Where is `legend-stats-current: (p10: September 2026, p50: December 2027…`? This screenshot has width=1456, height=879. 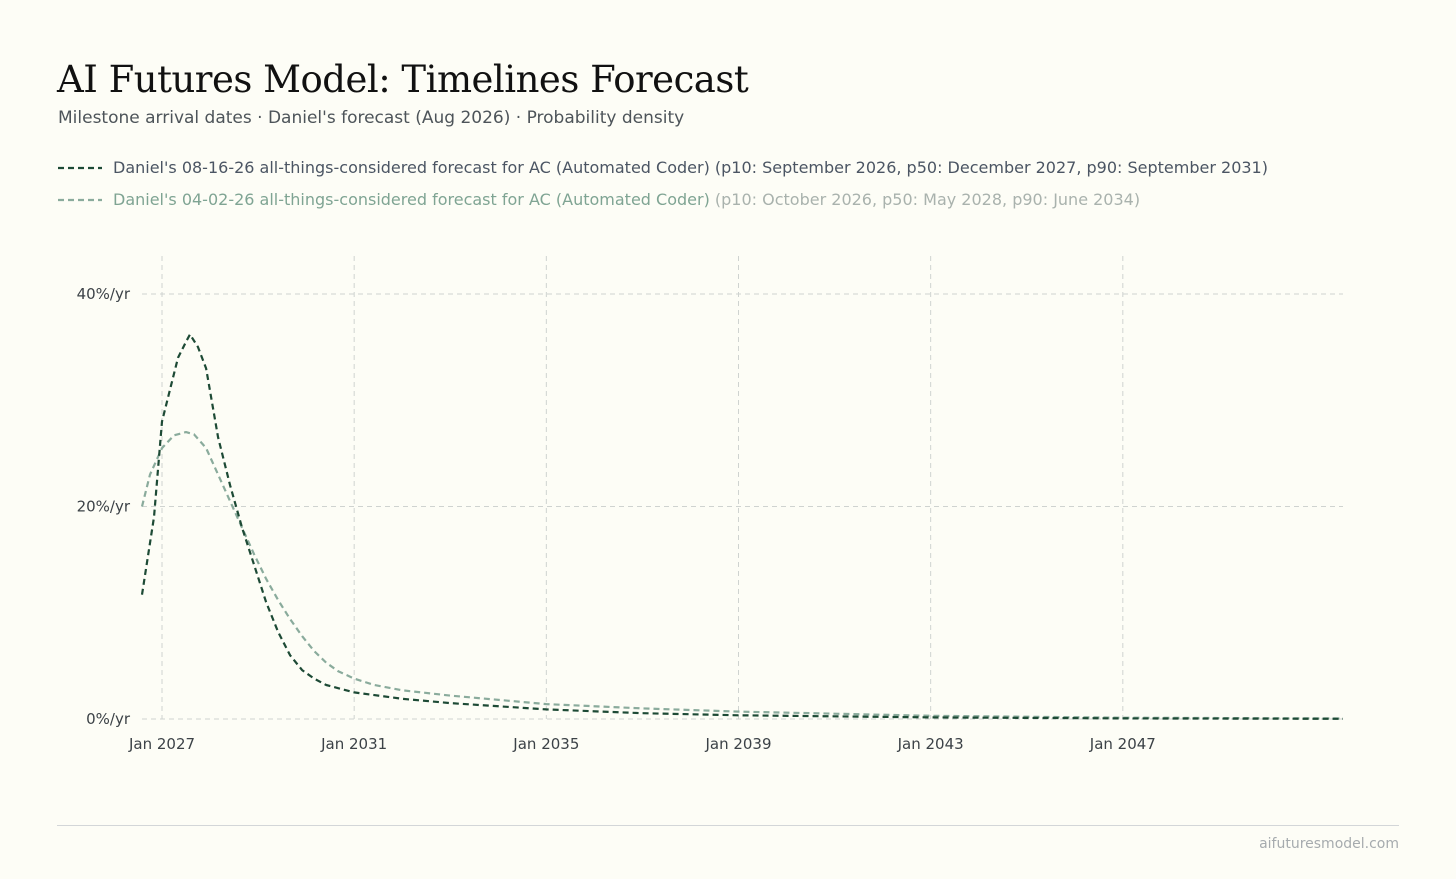
legend-stats-current: (p10: September 2026, p50: December 2027… is located at coordinates (991, 167).